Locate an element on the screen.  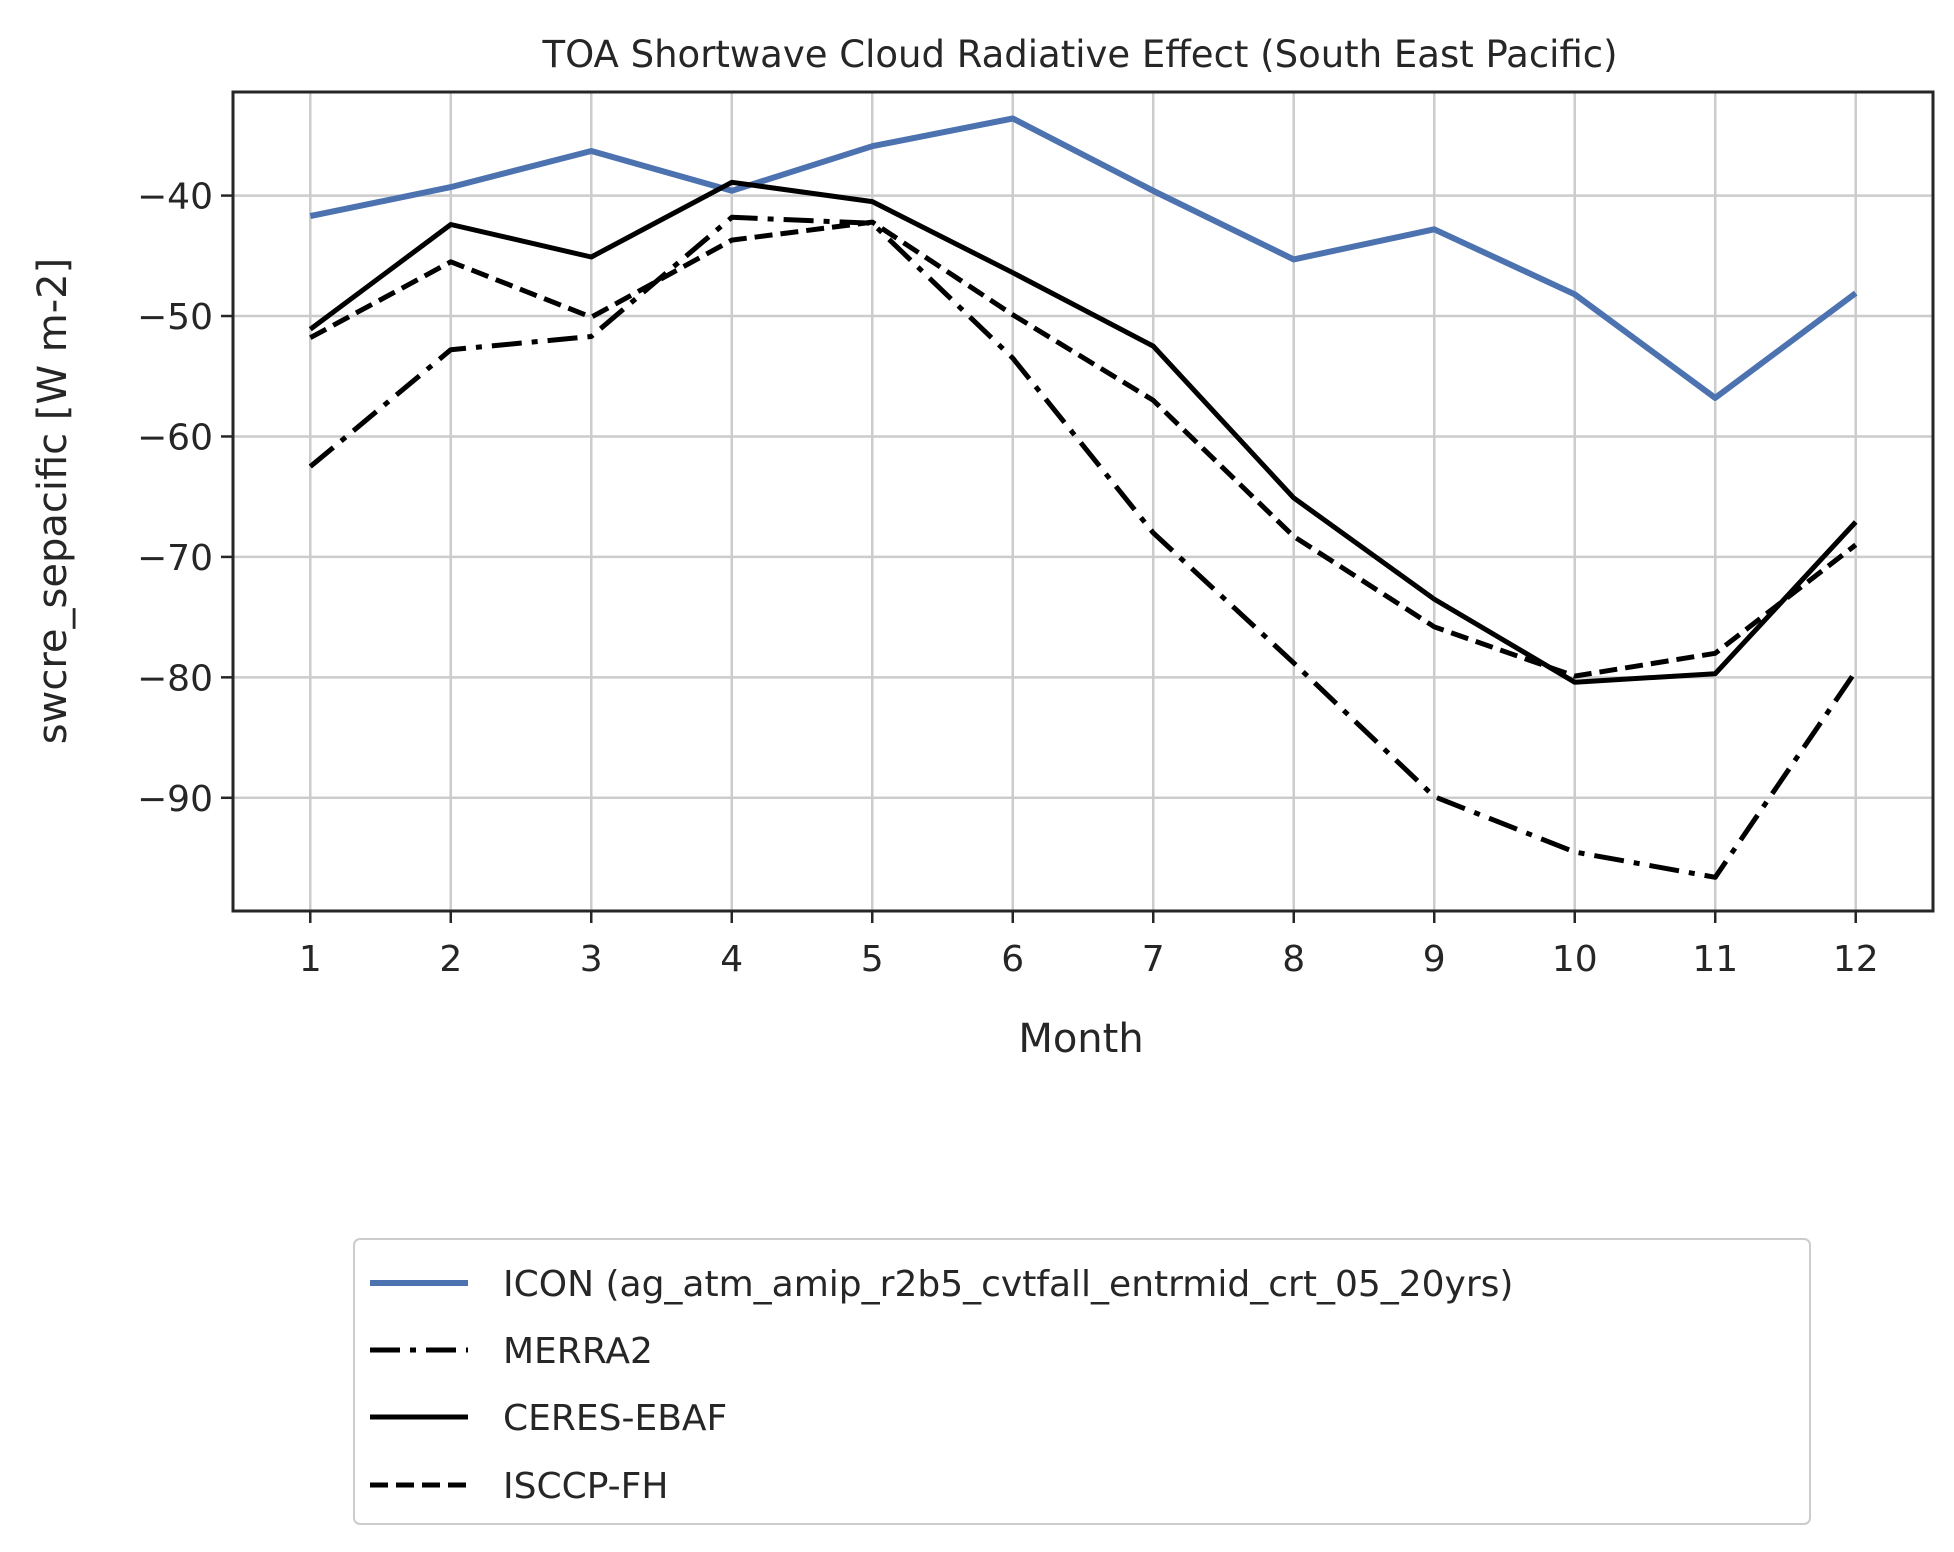
x-tick-label: 4 is located at coordinates (731, 959).